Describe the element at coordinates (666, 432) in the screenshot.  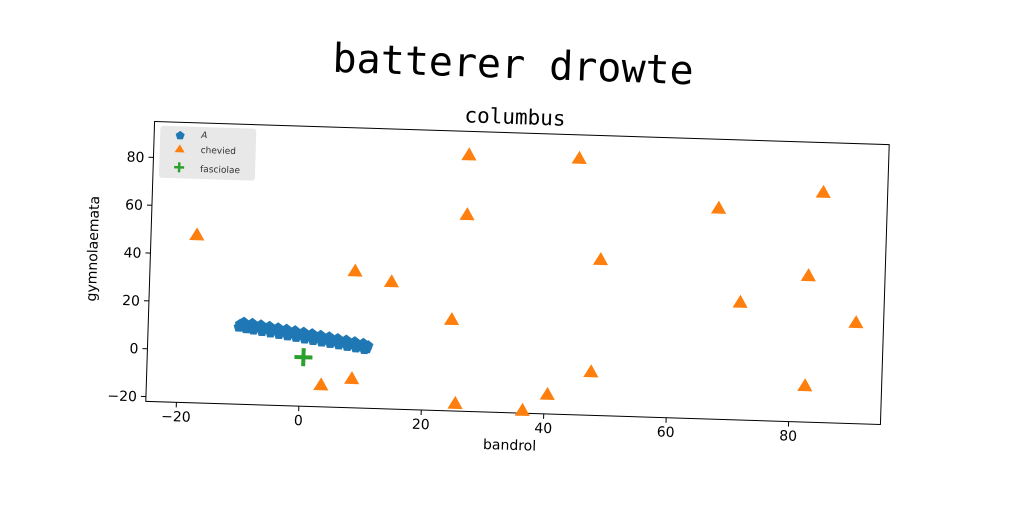
I see `x-tick-label: 60` at that location.